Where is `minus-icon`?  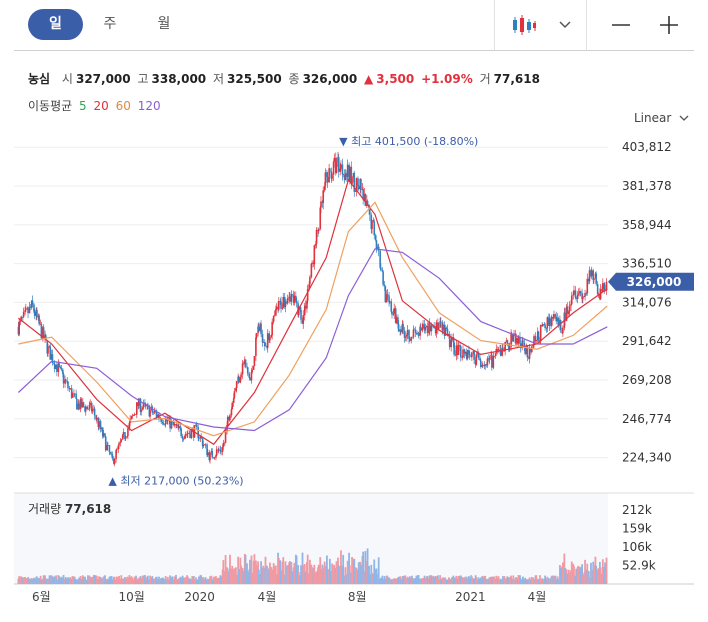
minus-icon is located at coordinates (621, 25).